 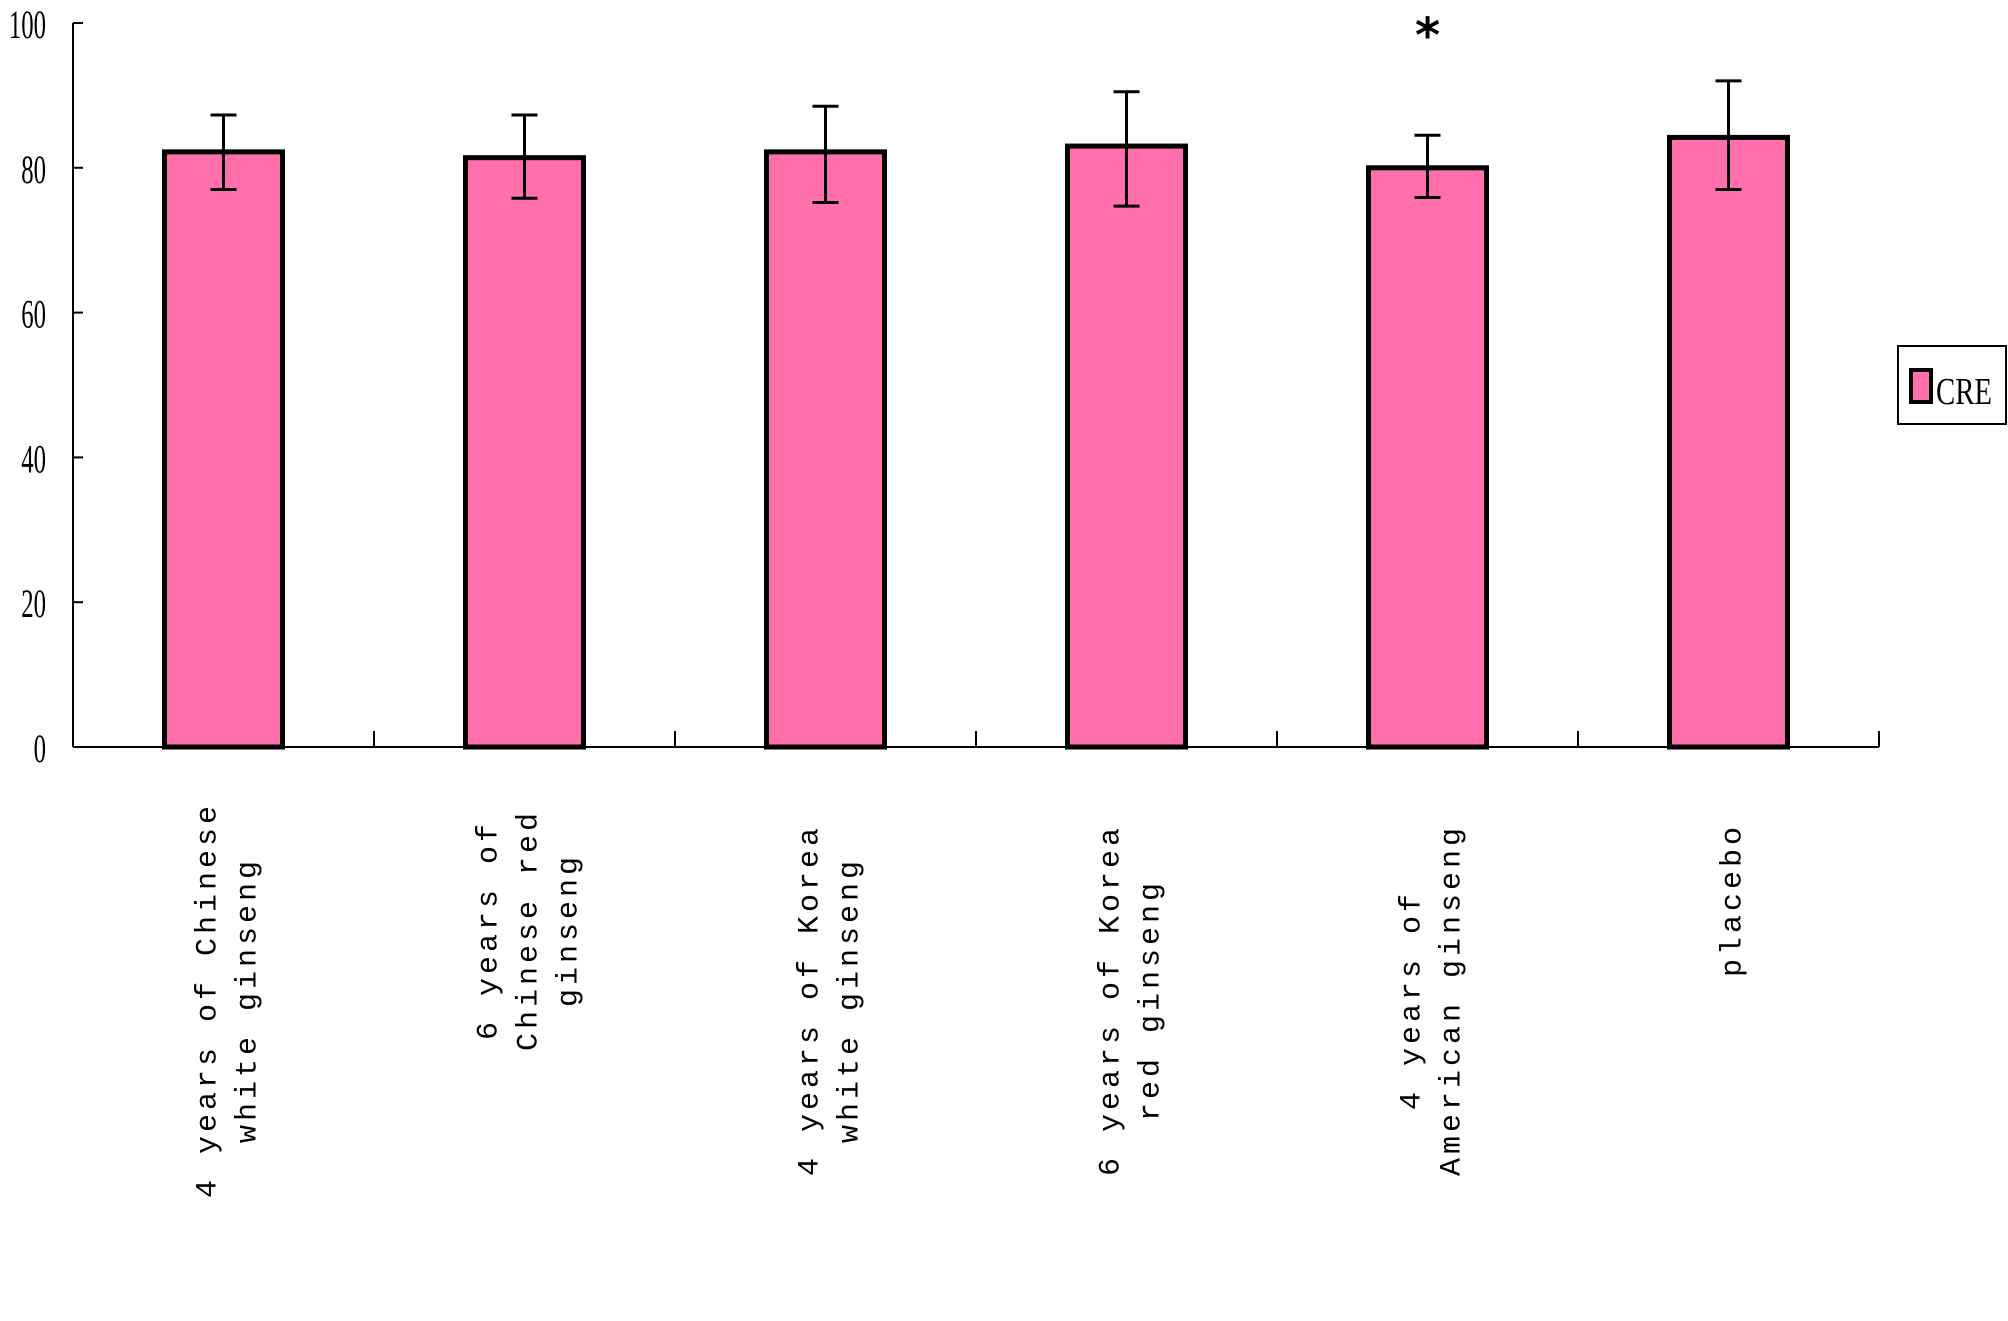 I want to click on x-category-label: 6 years of Chinese red ginseng, so click(x=530, y=930).